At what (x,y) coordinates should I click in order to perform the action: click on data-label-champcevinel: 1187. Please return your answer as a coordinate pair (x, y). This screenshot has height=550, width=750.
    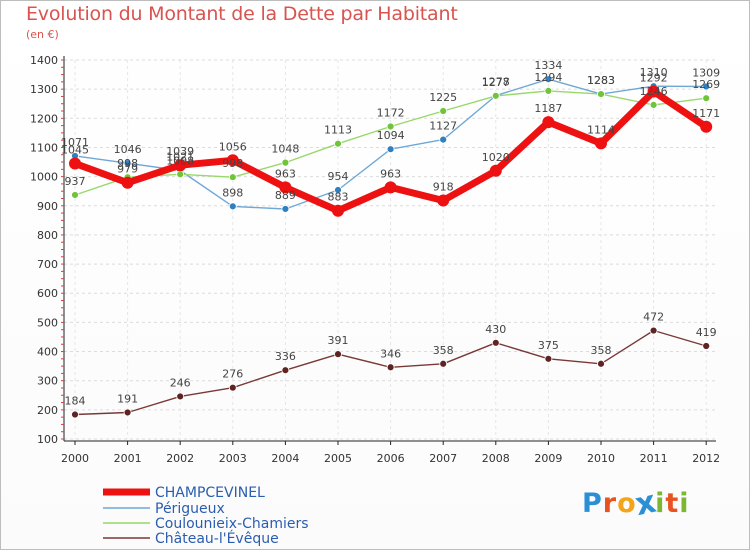
    Looking at the image, I should click on (548, 108).